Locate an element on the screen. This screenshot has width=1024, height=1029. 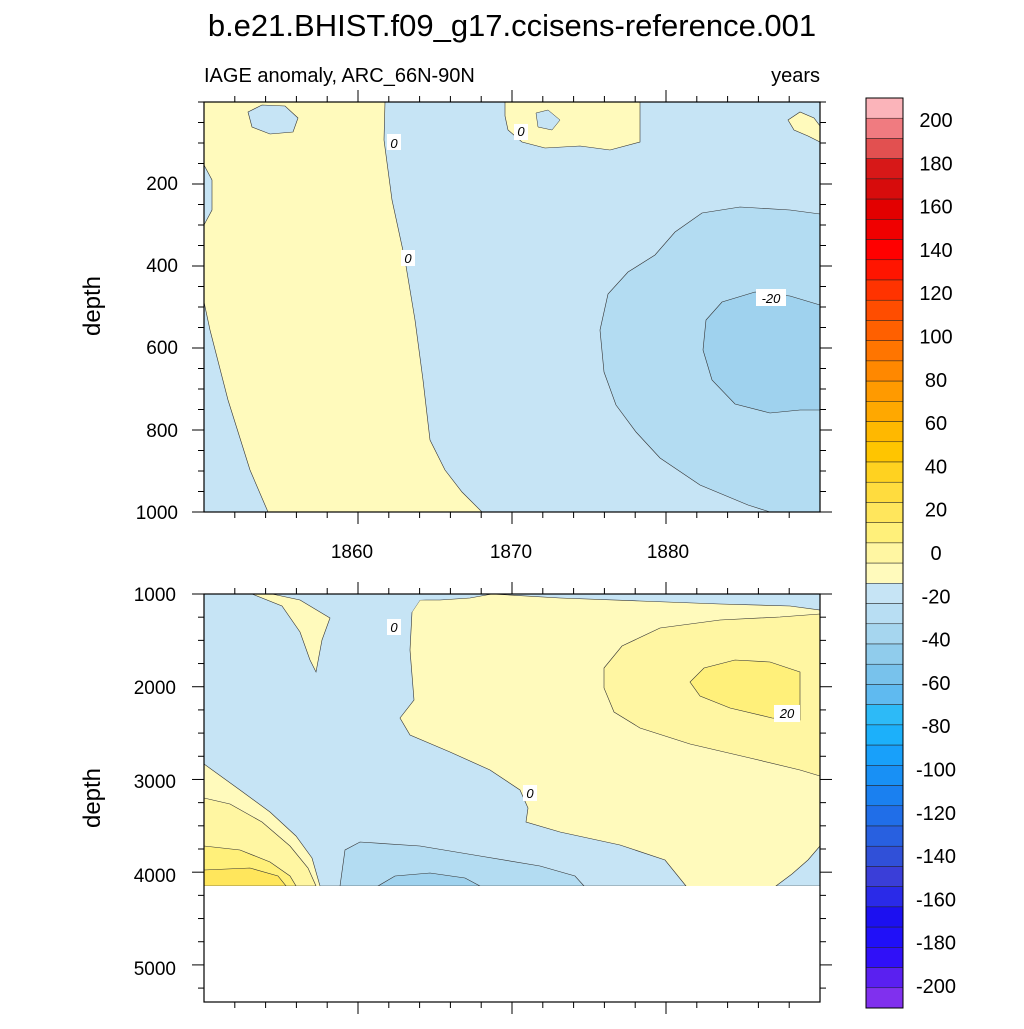
y-tick-label: 4000 is located at coordinates (155, 876).